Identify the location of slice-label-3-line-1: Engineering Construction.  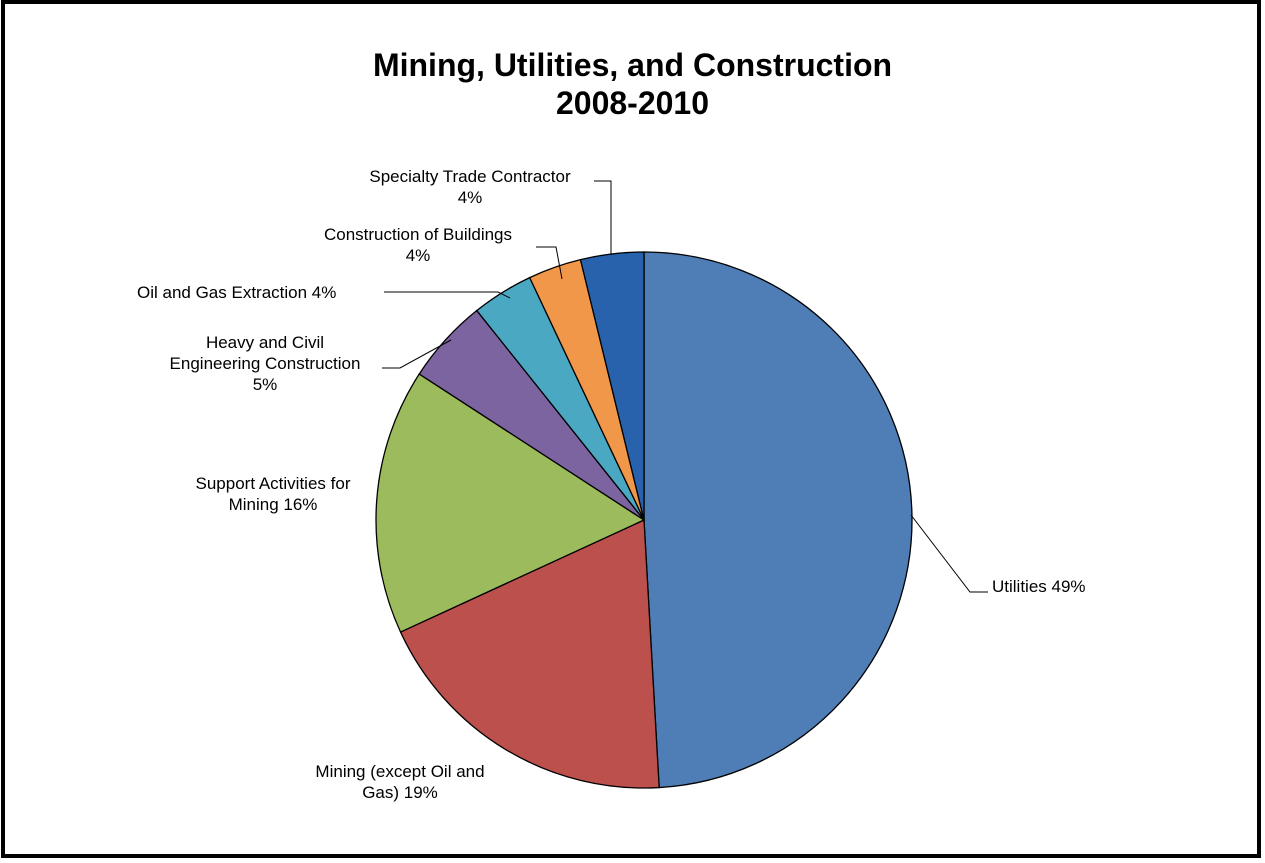
(265, 363).